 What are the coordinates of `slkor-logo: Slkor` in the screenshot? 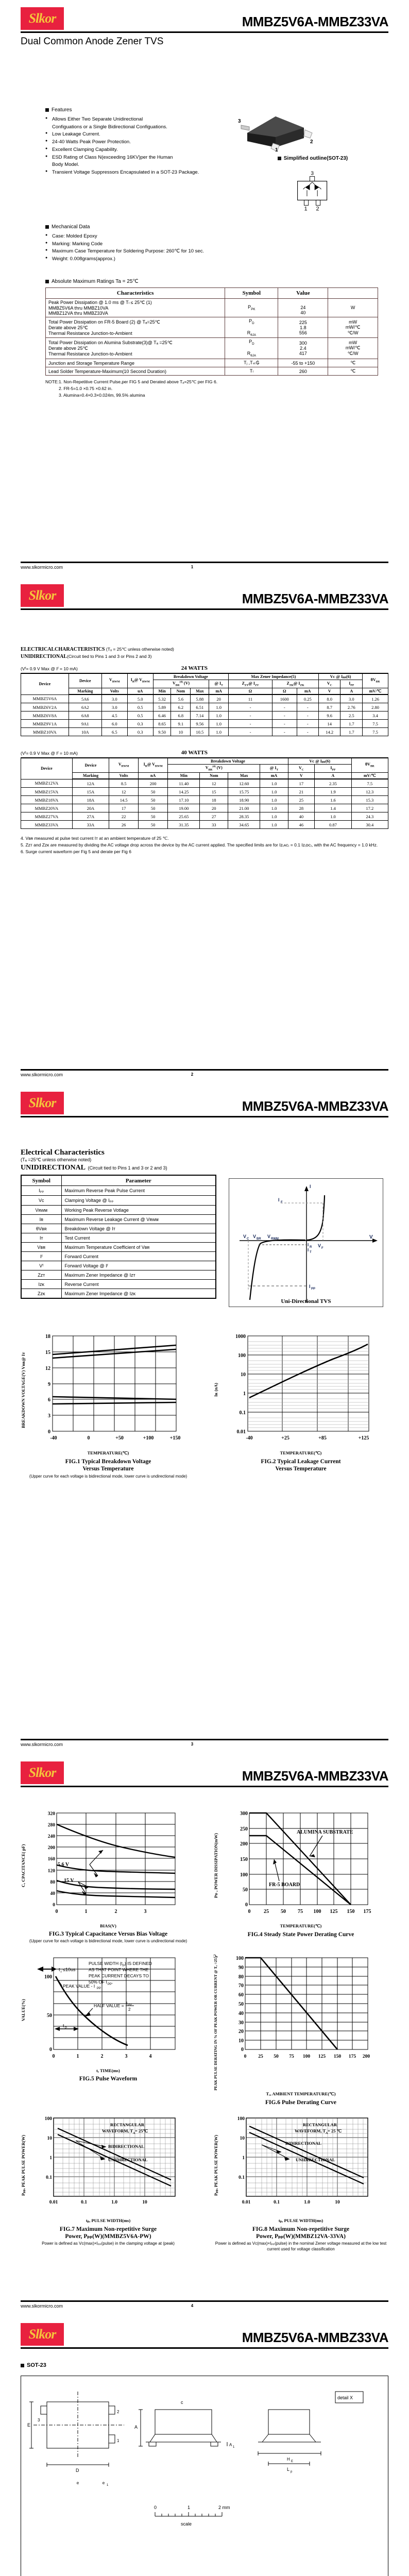 It's located at (42, 2334).